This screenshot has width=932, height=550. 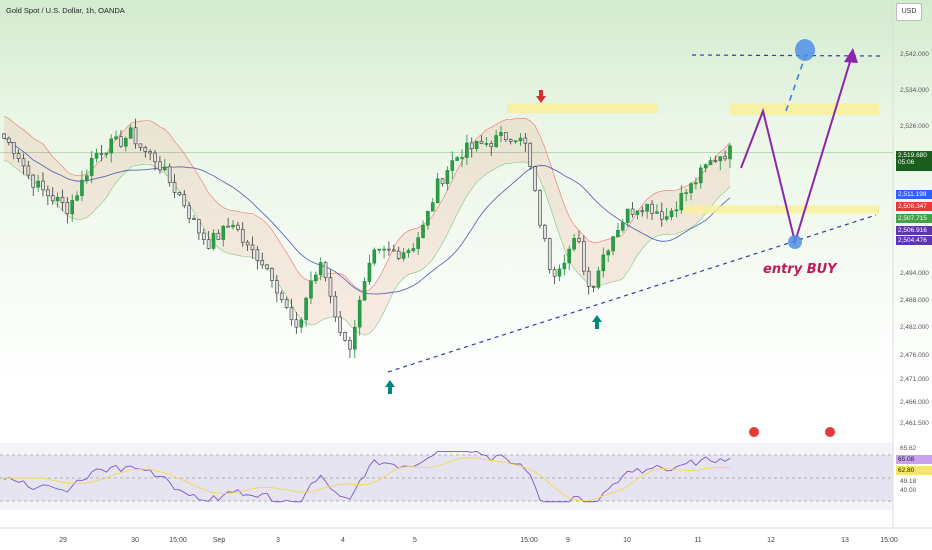 I want to click on event-flag-icon, so click(x=830, y=432).